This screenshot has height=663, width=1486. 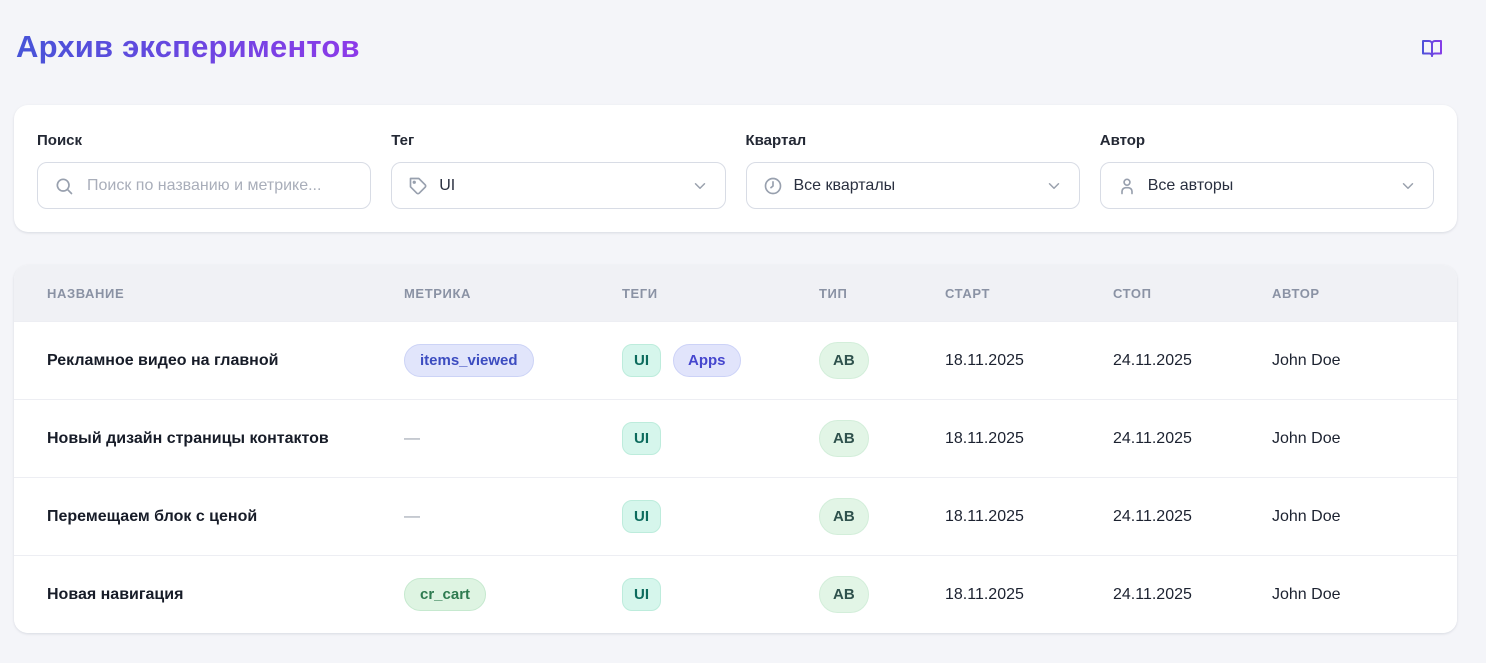 I want to click on tag-select: UI, so click(x=558, y=185).